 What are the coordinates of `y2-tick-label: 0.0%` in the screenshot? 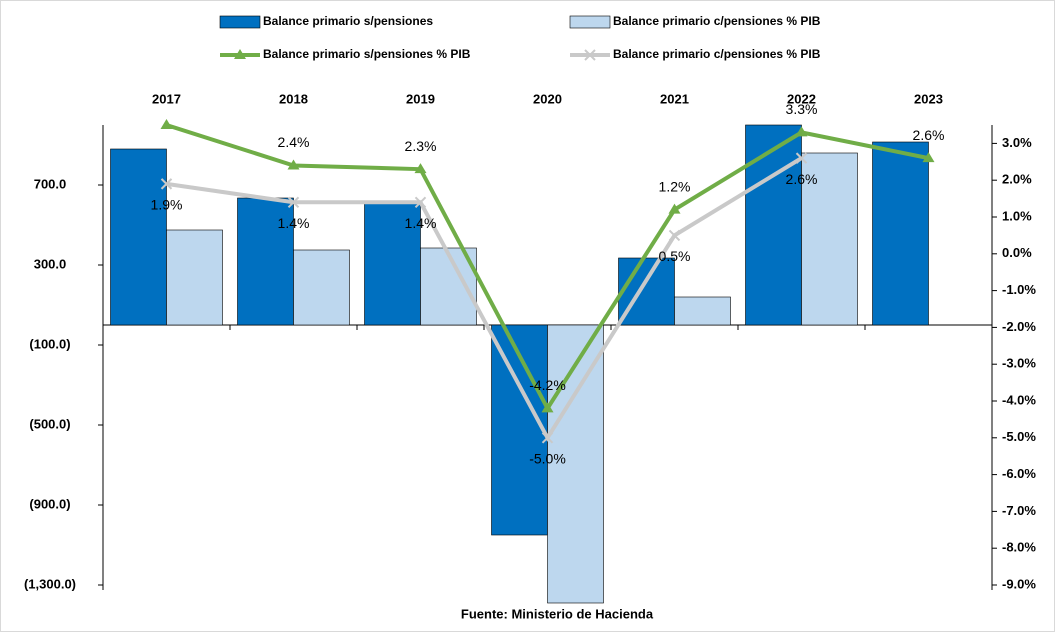 It's located at (1017, 252).